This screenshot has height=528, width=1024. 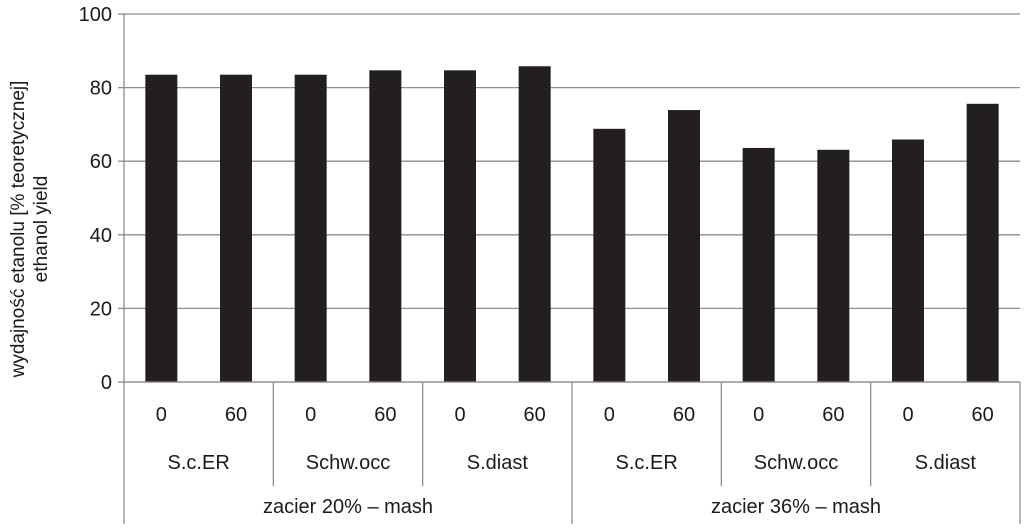 What do you see at coordinates (348, 507) in the screenshot?
I see `x-supergroup-label: zacier 20% – mash` at bounding box center [348, 507].